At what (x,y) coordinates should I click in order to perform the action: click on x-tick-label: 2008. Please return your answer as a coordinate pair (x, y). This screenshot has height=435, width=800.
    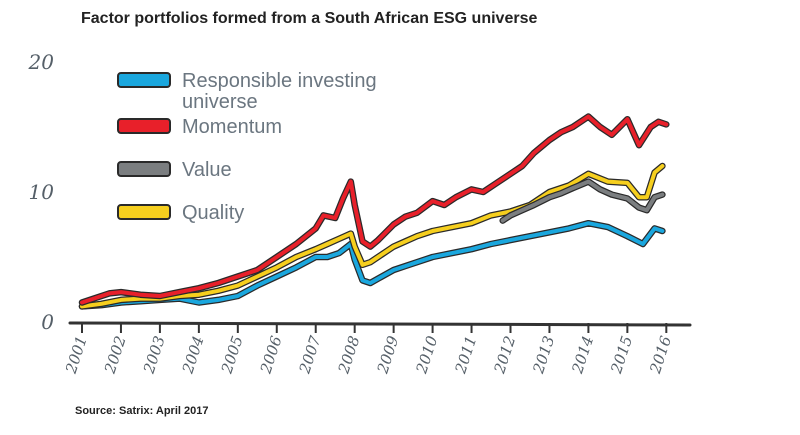
    Looking at the image, I should click on (348, 355).